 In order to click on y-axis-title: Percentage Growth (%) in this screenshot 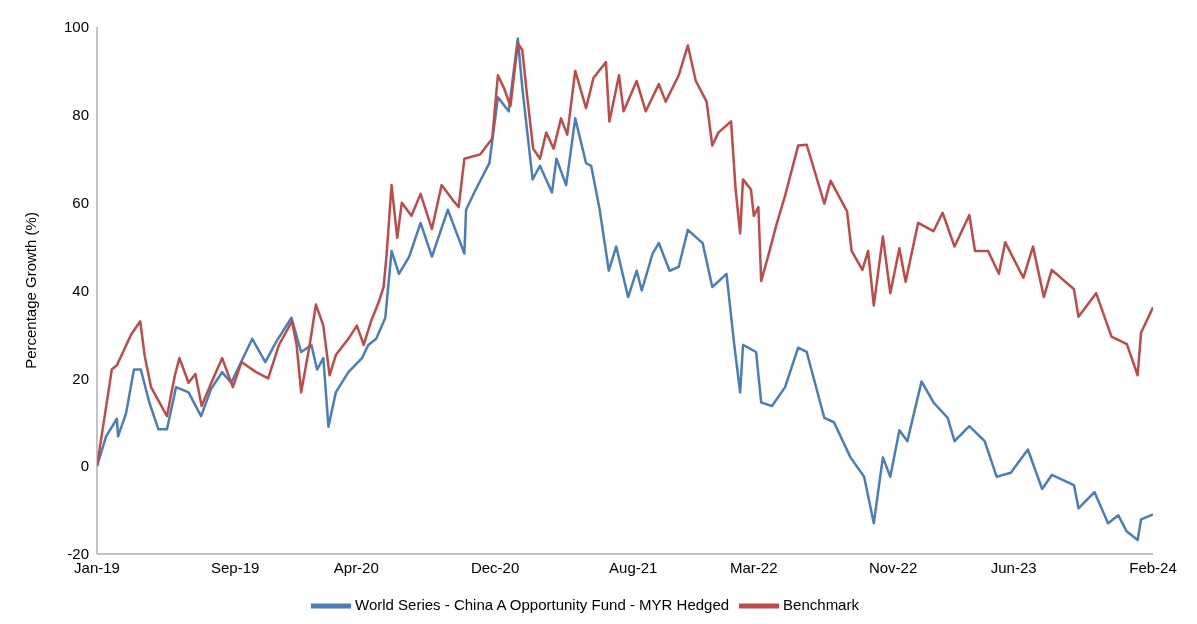, I will do `click(31, 290)`.